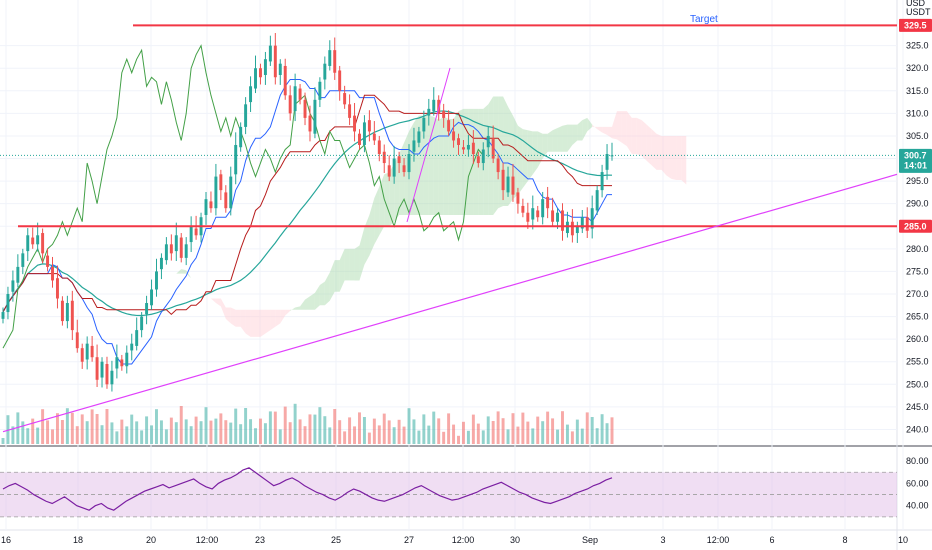 The width and height of the screenshot is (932, 550). What do you see at coordinates (917, 407) in the screenshot?
I see `price-tick-label: 245.0` at bounding box center [917, 407].